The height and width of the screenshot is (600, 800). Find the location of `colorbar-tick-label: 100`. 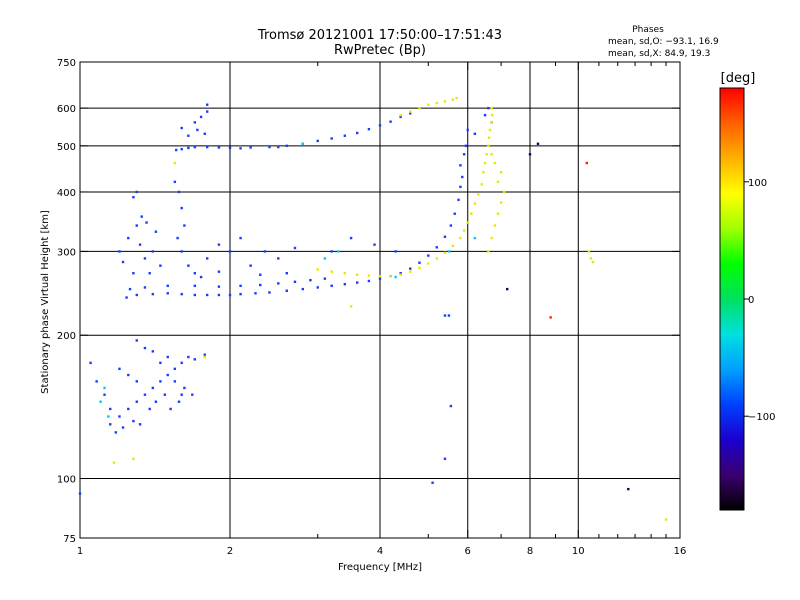

colorbar-tick-label: 100 is located at coordinates (757, 183).